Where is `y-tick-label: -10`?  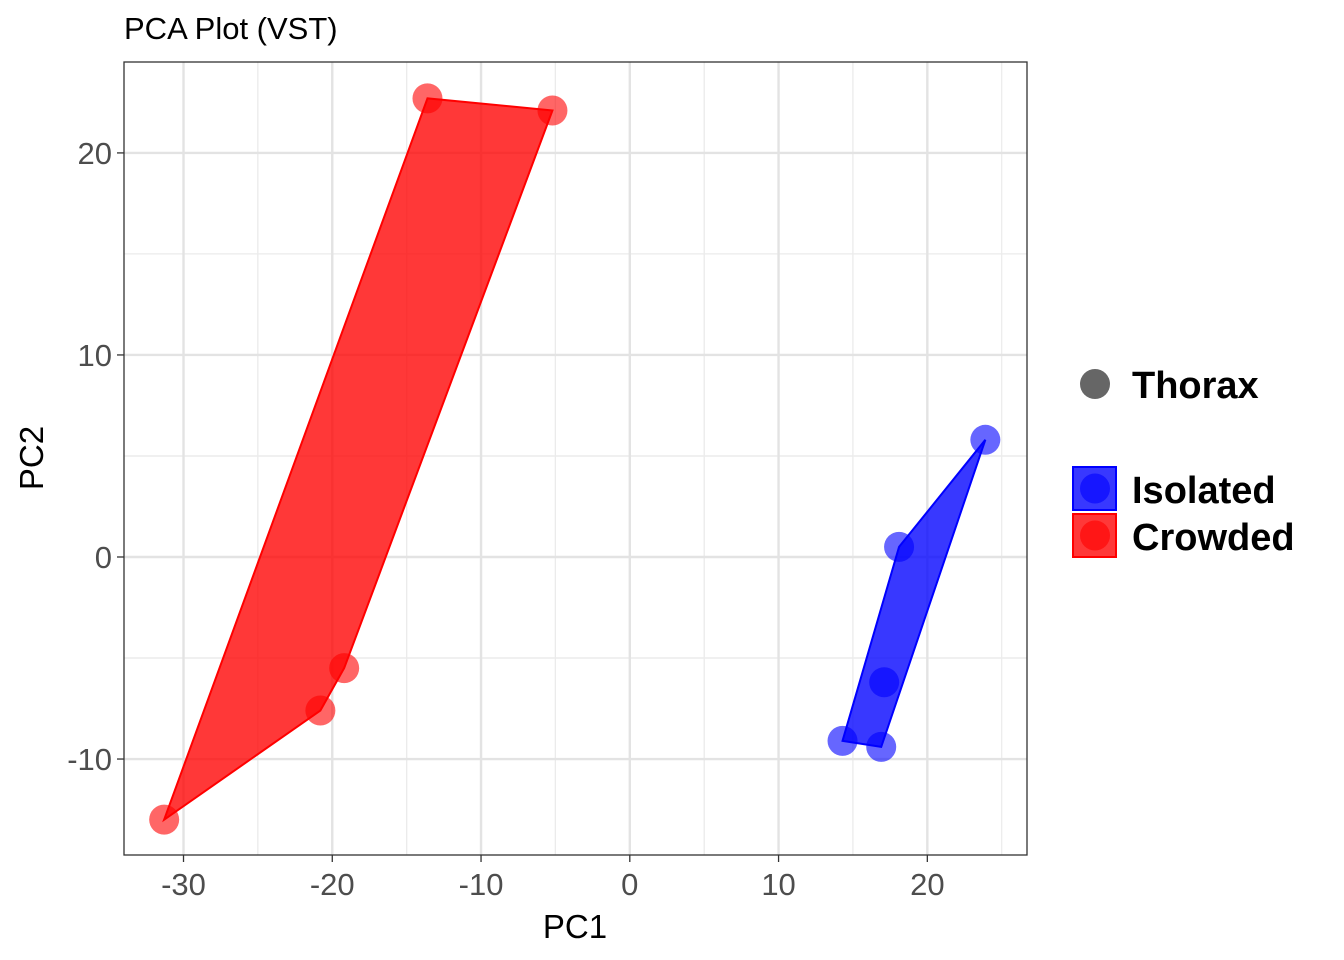 y-tick-label: -10 is located at coordinates (89, 759).